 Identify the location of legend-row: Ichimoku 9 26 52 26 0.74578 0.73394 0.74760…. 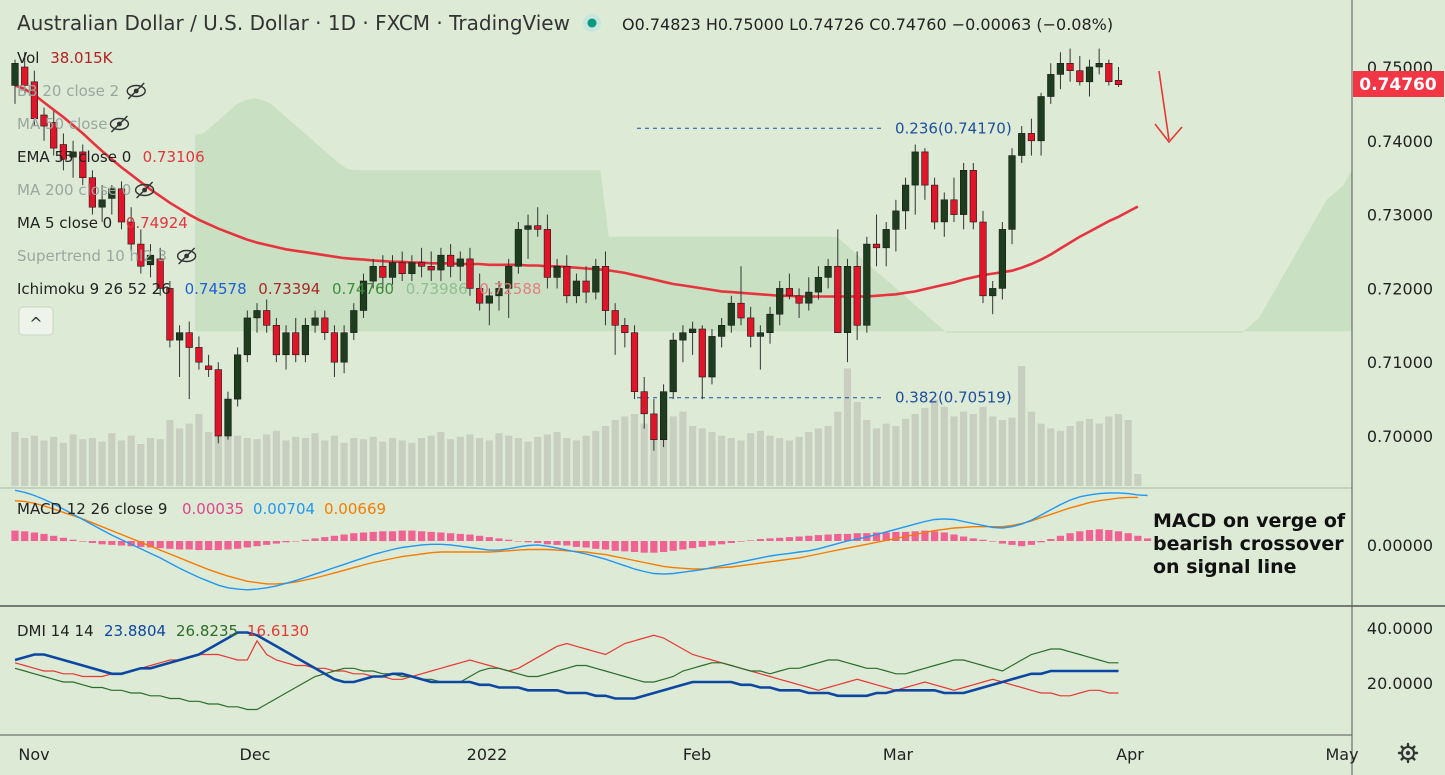
(279, 289).